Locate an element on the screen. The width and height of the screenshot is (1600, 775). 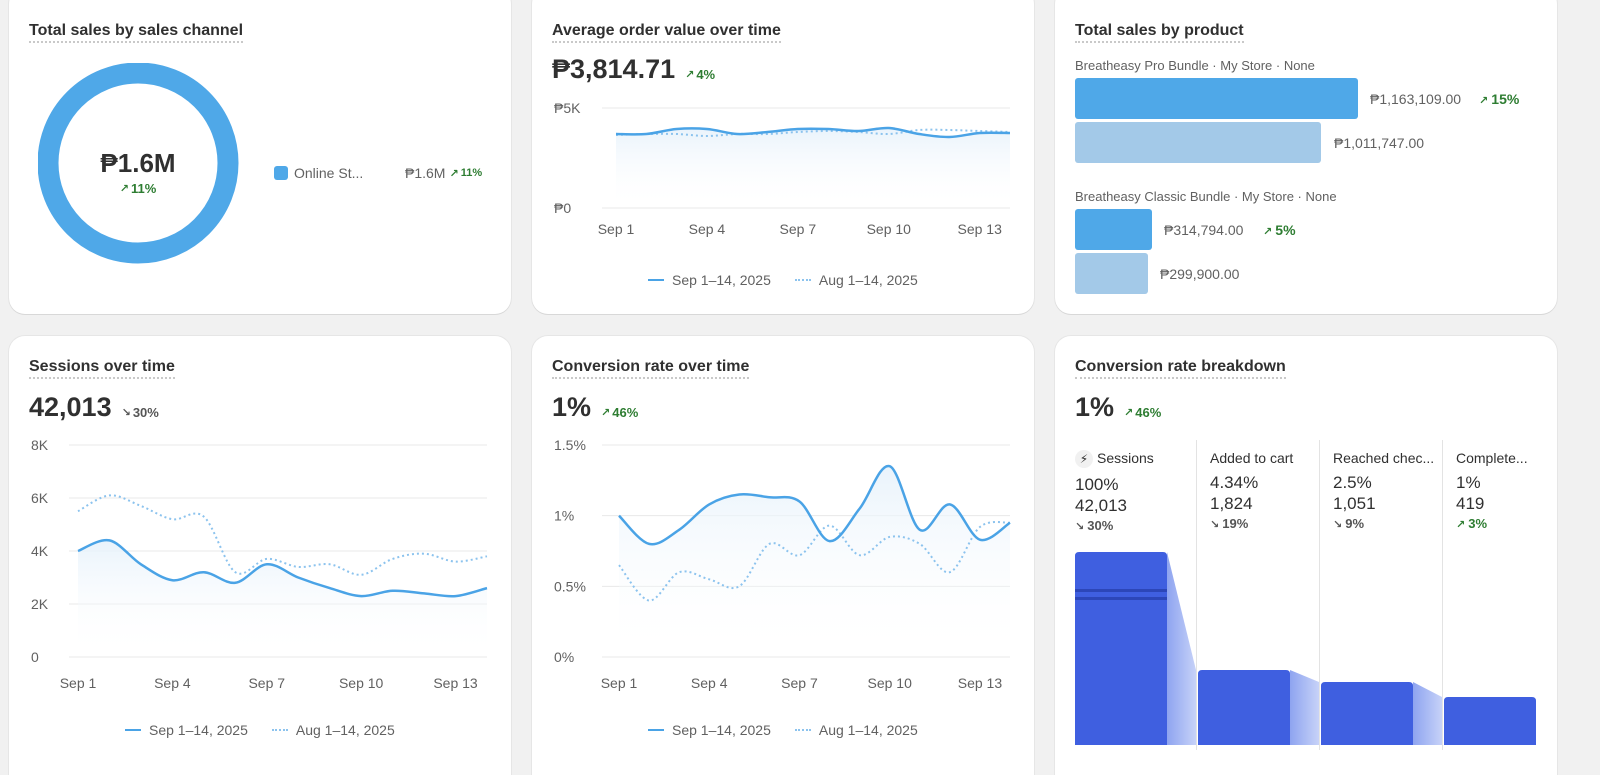
funnel-step-sessions: ⚡ Sessions 100% 42,013 ↘ 30% is located at coordinates (1114, 491).